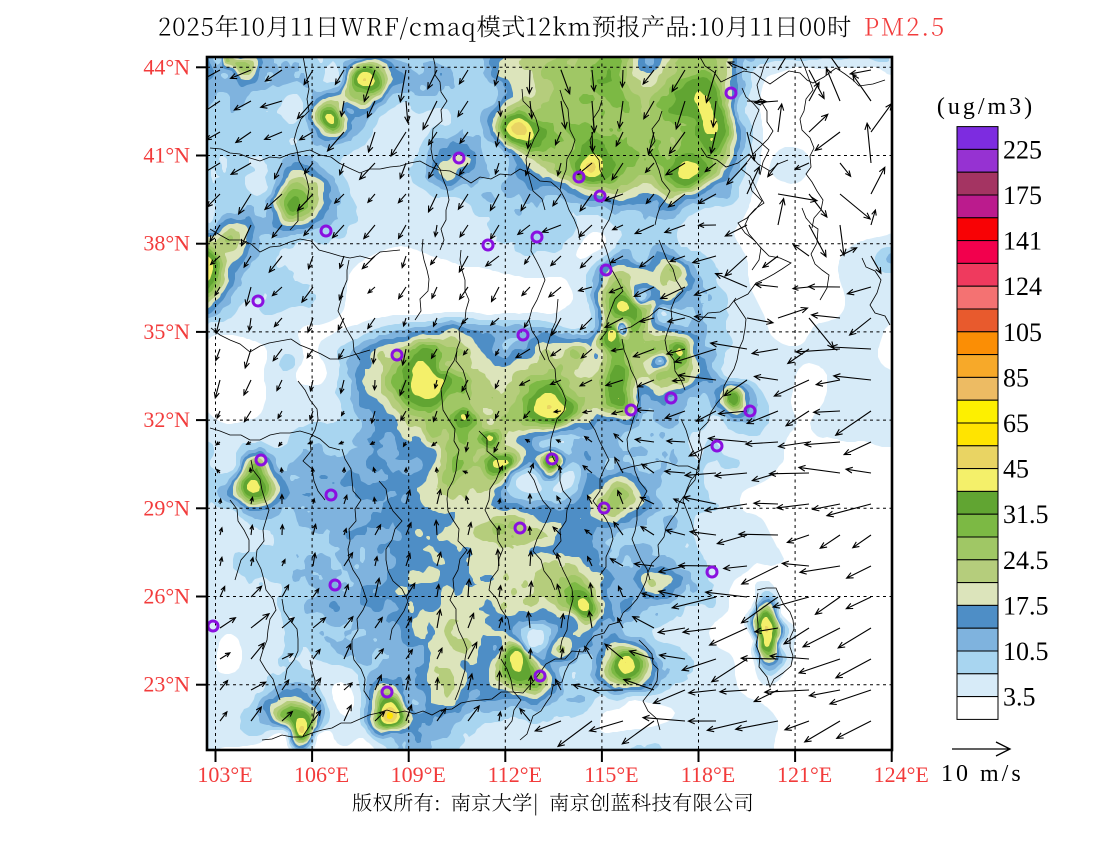 The image size is (1100, 855). I want to click on svg-text: 175, so click(1022, 195).